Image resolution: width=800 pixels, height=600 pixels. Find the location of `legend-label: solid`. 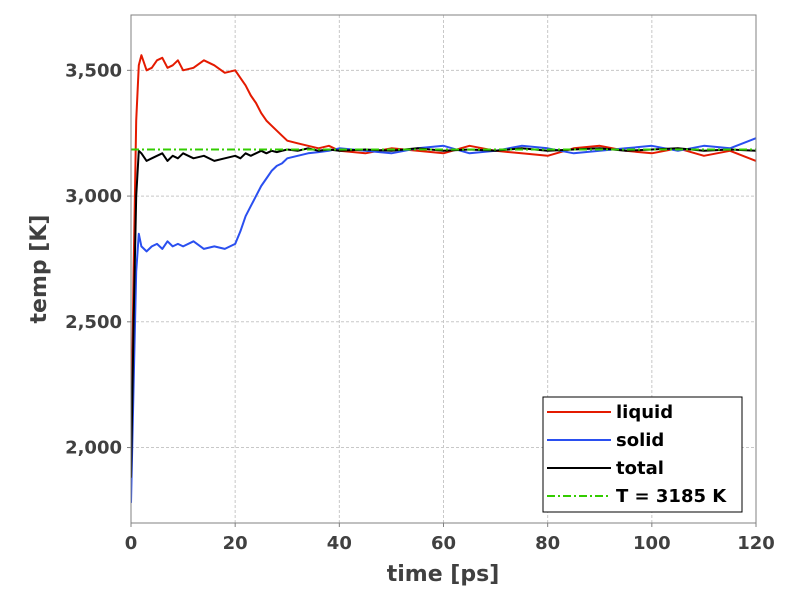

legend-label: solid is located at coordinates (640, 440).